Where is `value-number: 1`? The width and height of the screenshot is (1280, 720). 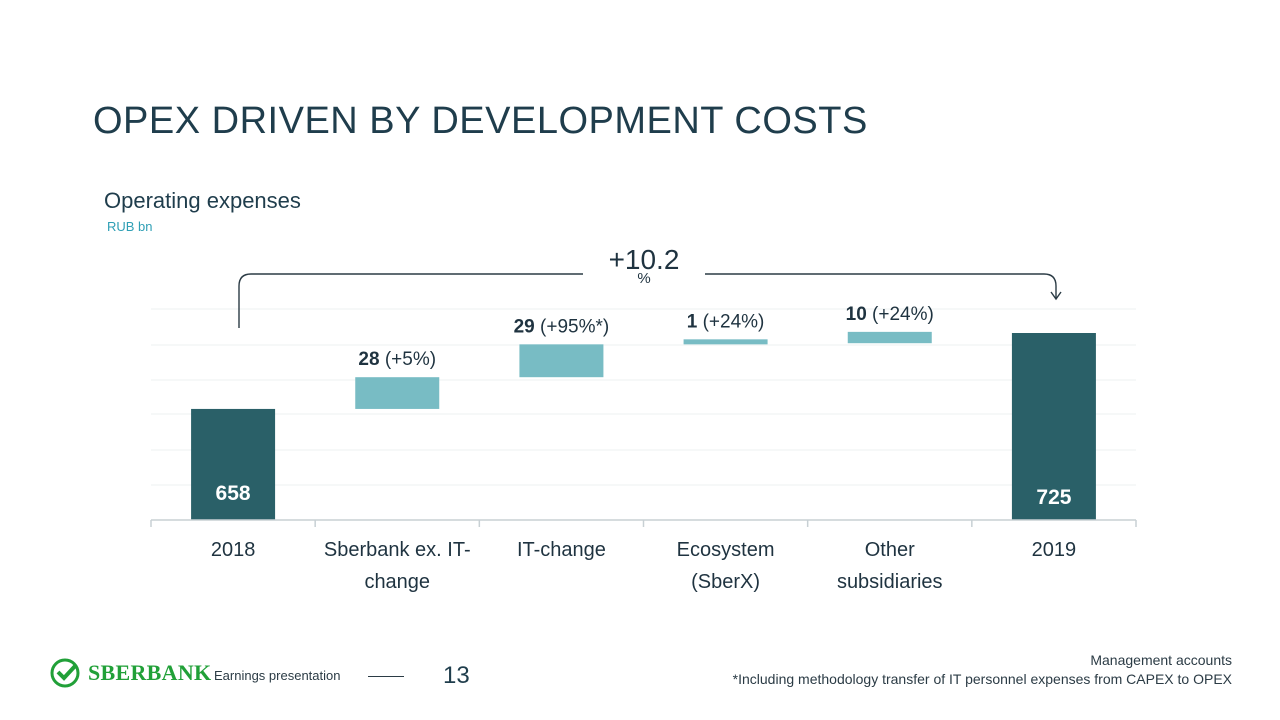
value-number: 1 is located at coordinates (692, 321).